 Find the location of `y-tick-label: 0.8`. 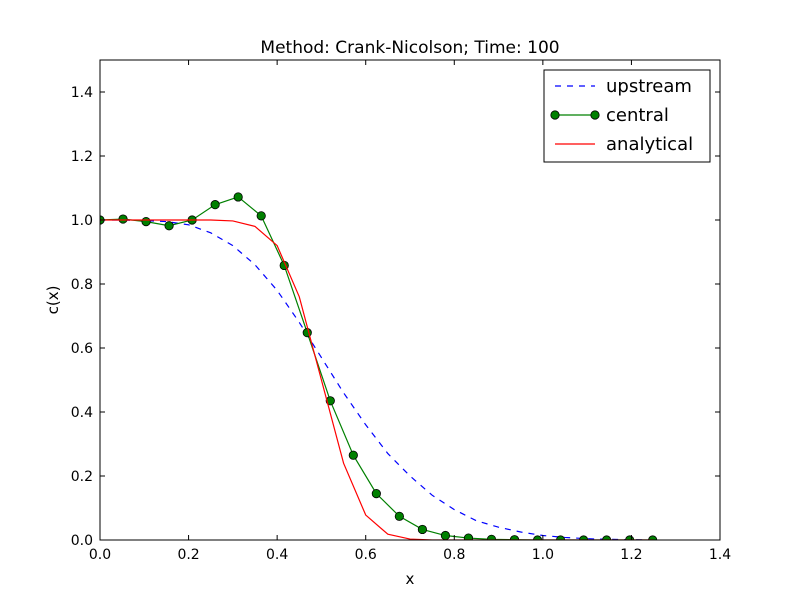

y-tick-label: 0.8 is located at coordinates (82, 285).